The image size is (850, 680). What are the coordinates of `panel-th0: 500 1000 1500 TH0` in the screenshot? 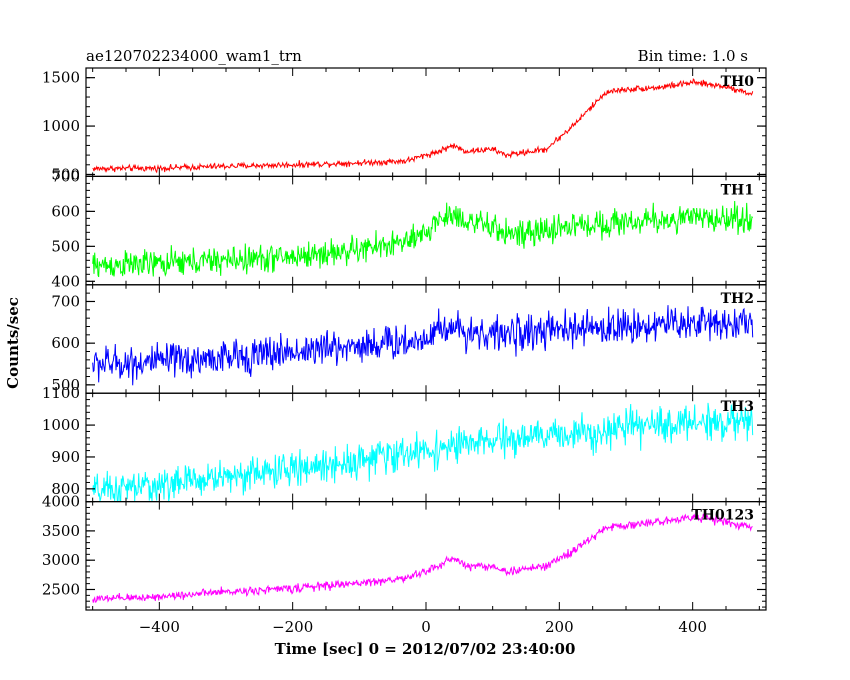 It's located at (404, 125).